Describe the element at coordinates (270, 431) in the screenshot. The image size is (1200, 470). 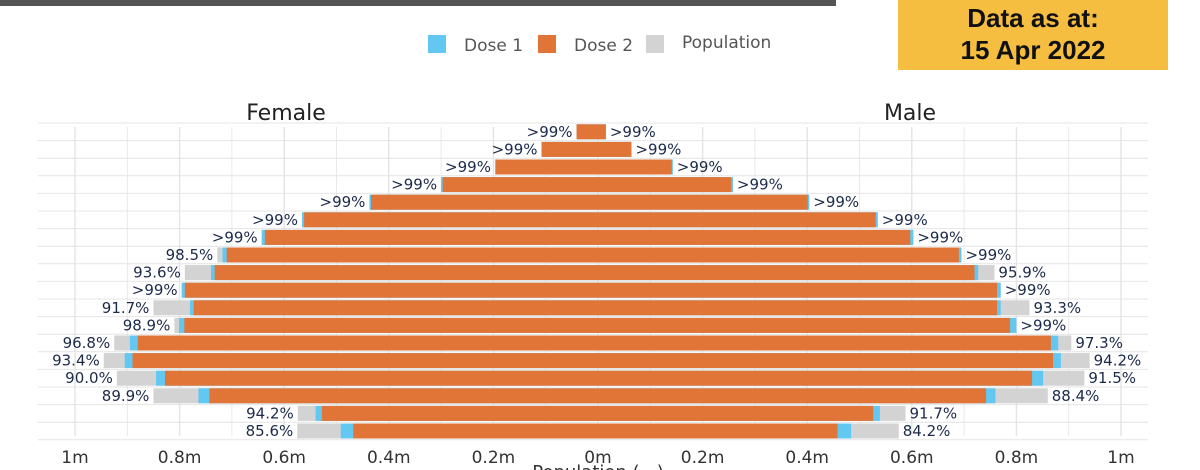
I see `data-label-female: 85.6%` at that location.